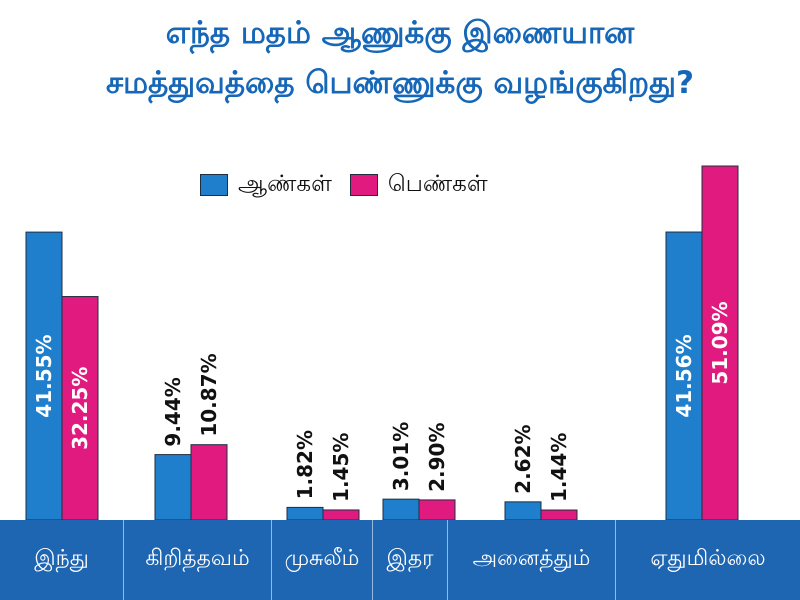 This screenshot has width=800, height=600. What do you see at coordinates (173, 487) in the screenshot?
I see `bar-christianity-men` at bounding box center [173, 487].